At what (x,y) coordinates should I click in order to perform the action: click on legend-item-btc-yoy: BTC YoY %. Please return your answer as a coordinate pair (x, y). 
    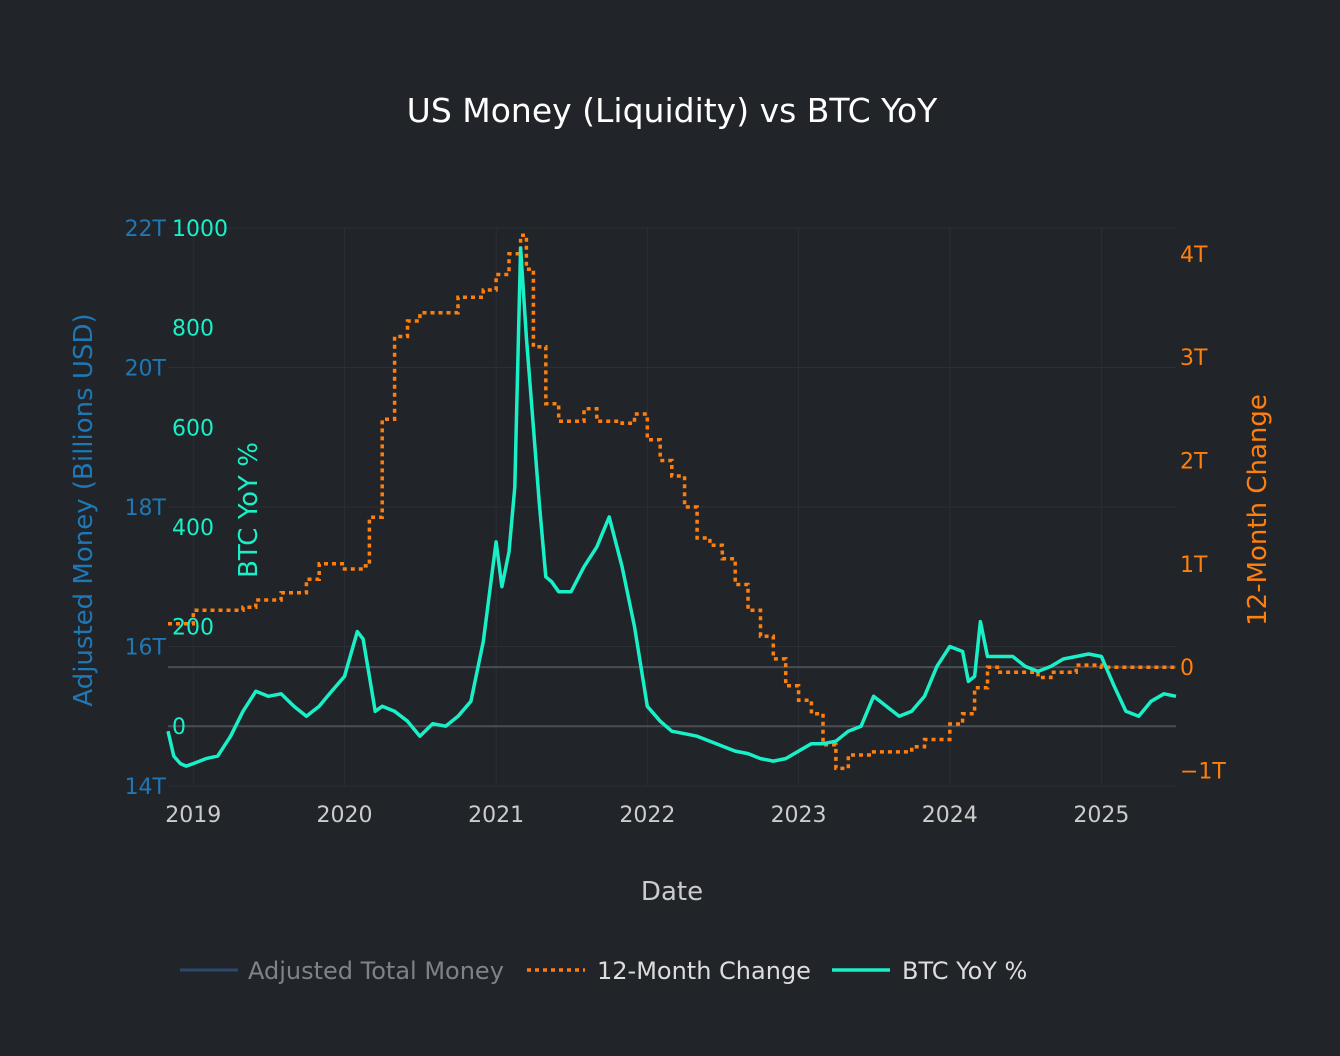
    Looking at the image, I should click on (929, 971).